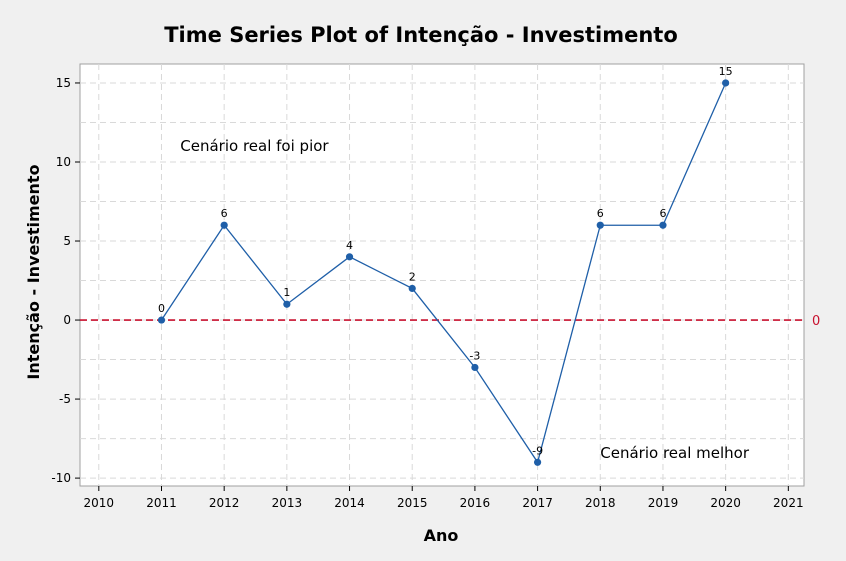 The height and width of the screenshot is (561, 846). Describe the element at coordinates (450, 321) in the screenshot. I see `reference-line-group: 0` at that location.